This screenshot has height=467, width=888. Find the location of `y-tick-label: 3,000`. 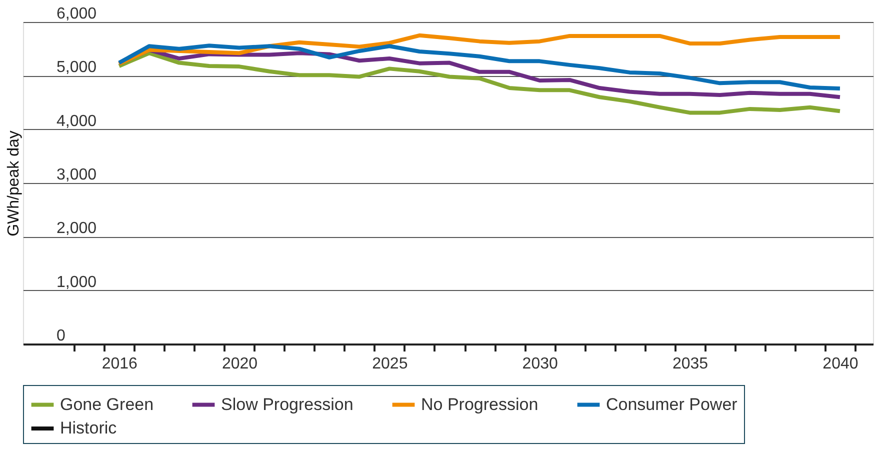

y-tick-label: 3,000 is located at coordinates (76, 175).